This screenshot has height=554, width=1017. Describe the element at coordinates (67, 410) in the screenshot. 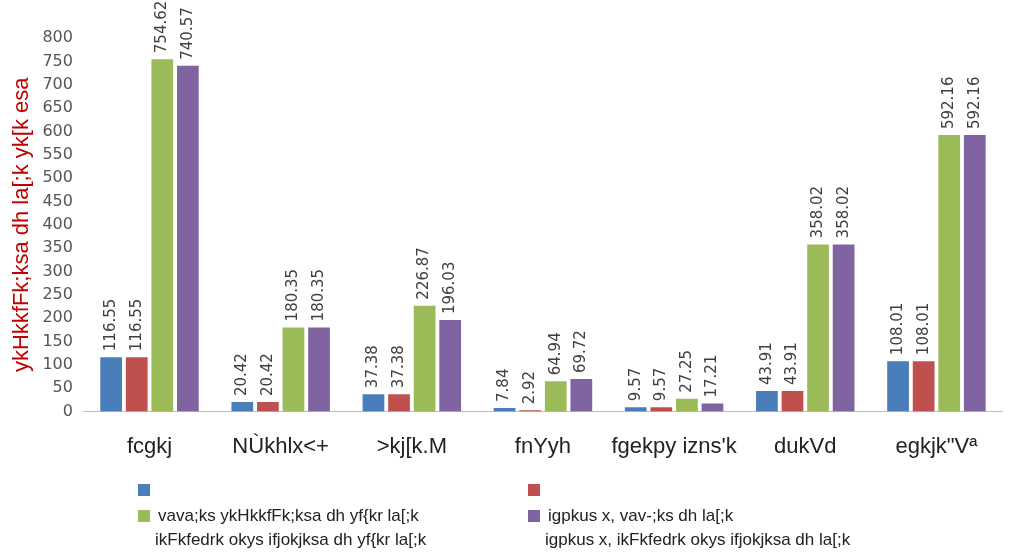

I see `y-tick-label: 0` at that location.